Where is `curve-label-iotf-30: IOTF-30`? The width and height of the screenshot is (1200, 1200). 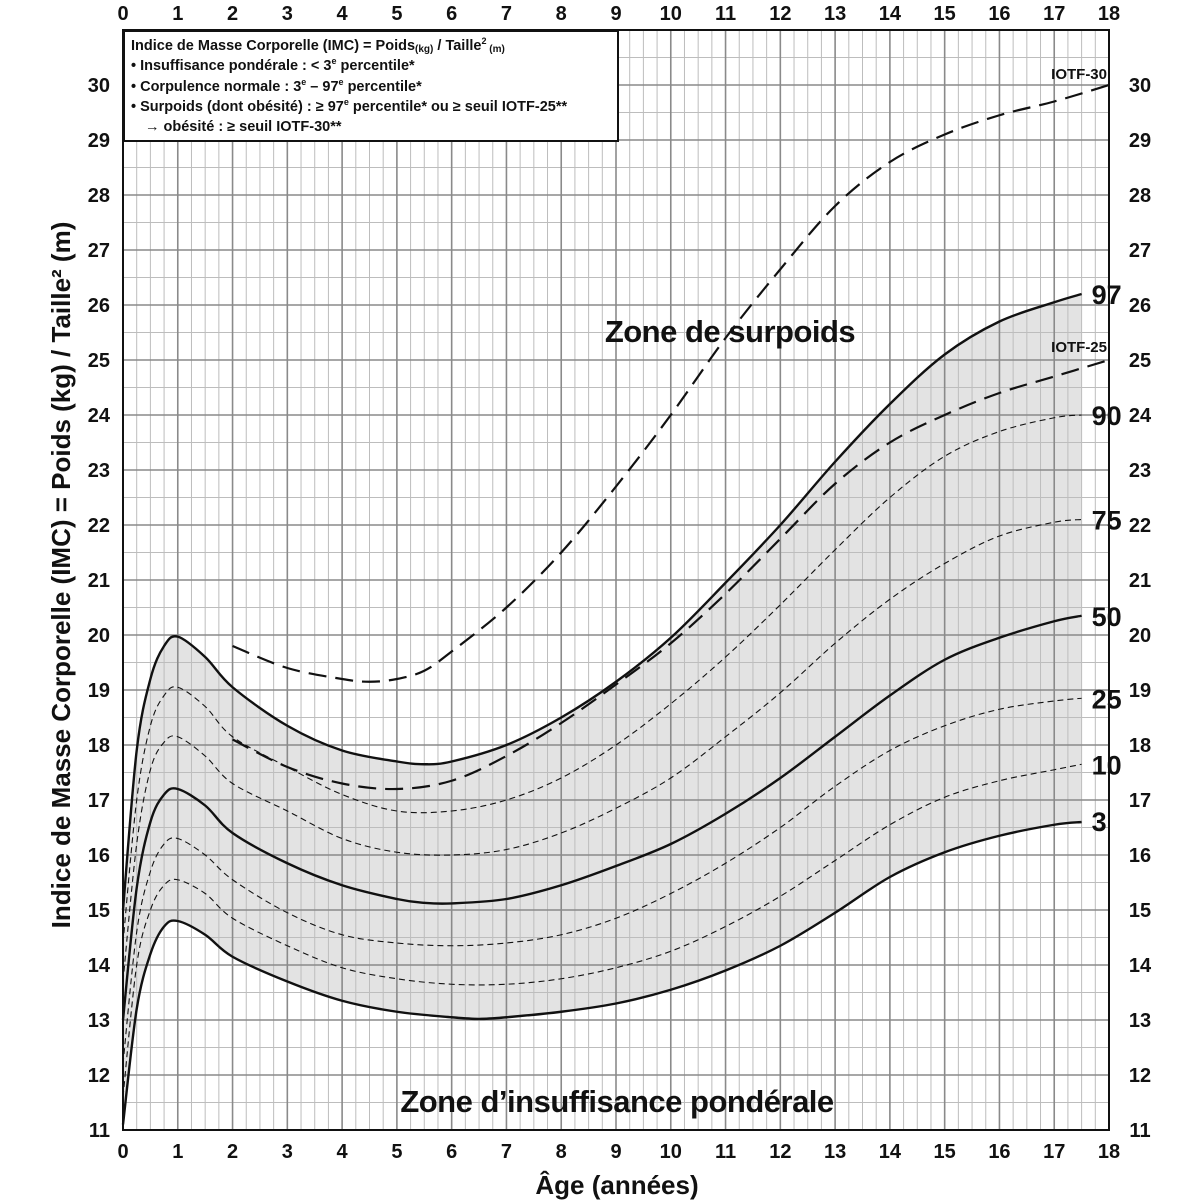 curve-label-iotf-30: IOTF-30 is located at coordinates (1079, 74).